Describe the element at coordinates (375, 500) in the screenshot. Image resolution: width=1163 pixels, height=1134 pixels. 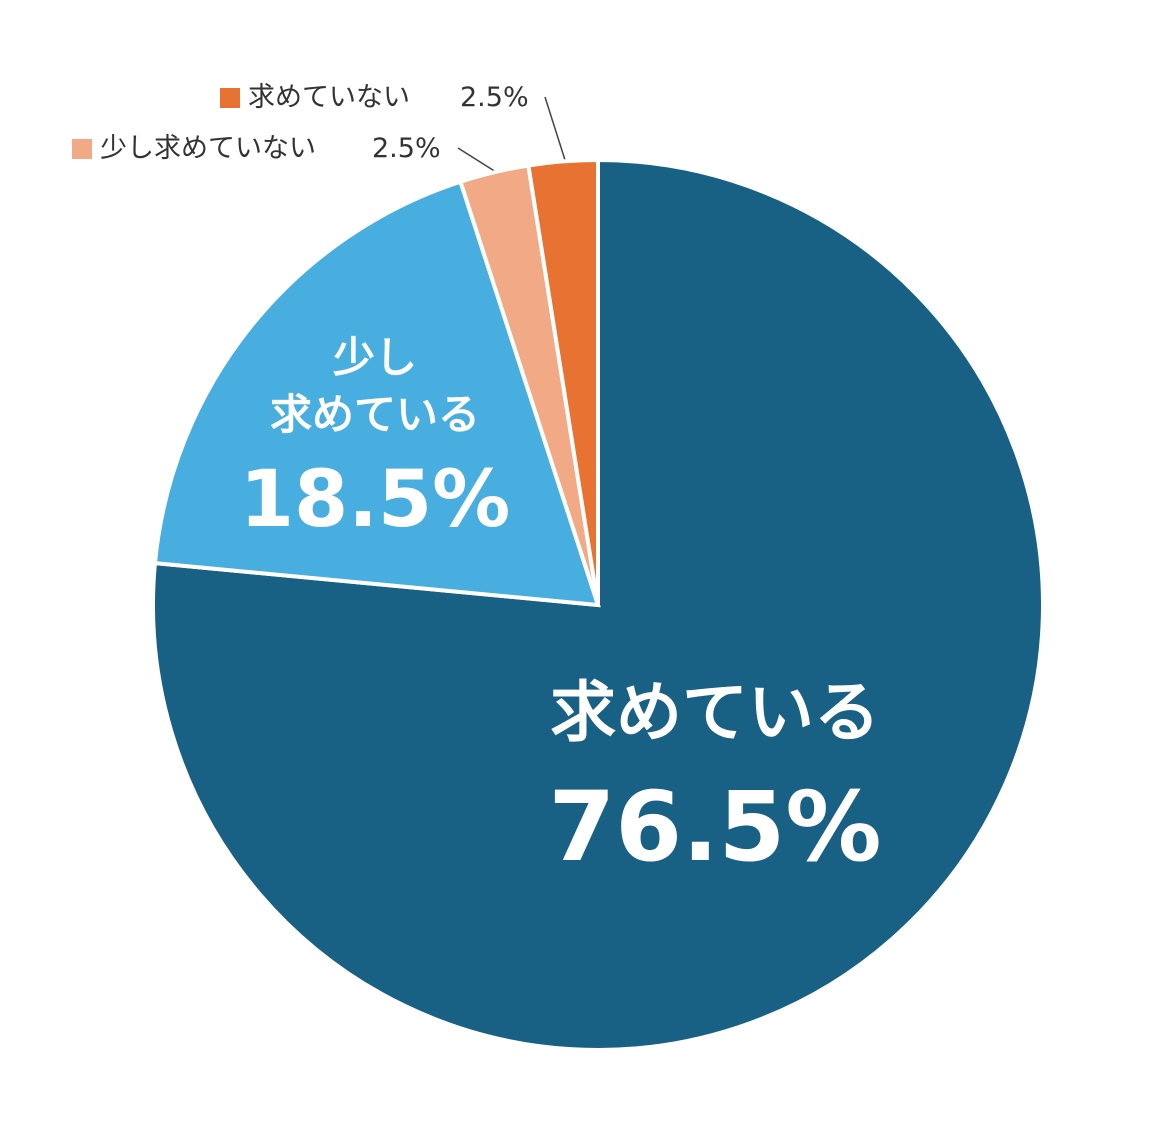
I see `value-label: 18.5%` at that location.